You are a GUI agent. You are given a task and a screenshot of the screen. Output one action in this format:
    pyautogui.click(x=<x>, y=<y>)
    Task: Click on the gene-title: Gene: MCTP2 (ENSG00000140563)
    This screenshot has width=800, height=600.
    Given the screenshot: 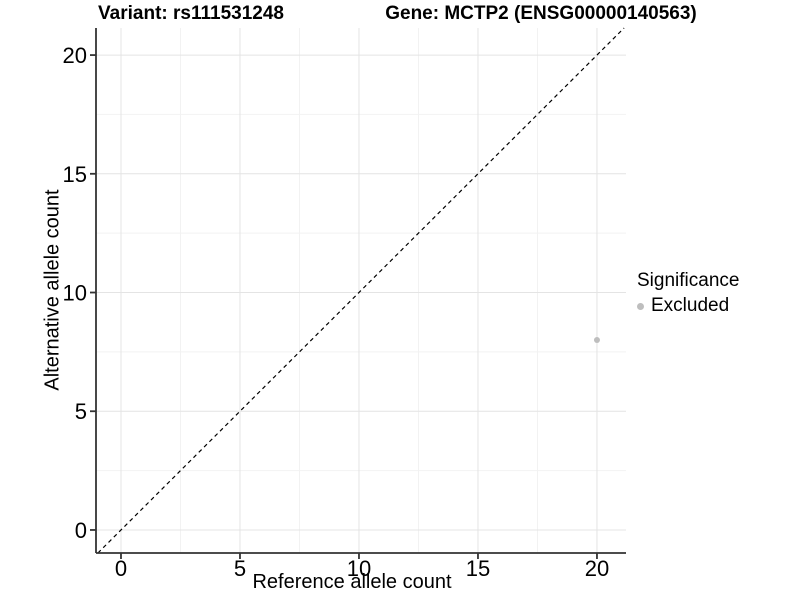 What is the action you would take?
    pyautogui.click(x=541, y=13)
    